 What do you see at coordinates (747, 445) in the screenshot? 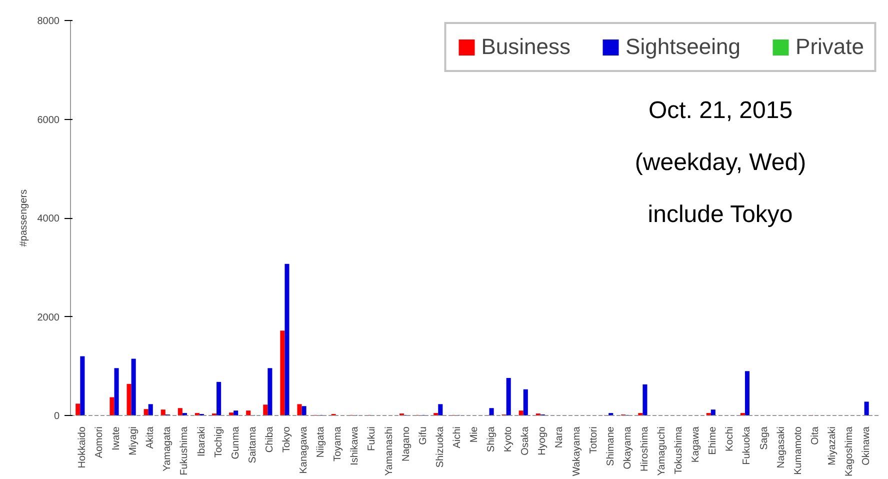
I see `x-tick-label: Fukuoka` at bounding box center [747, 445].